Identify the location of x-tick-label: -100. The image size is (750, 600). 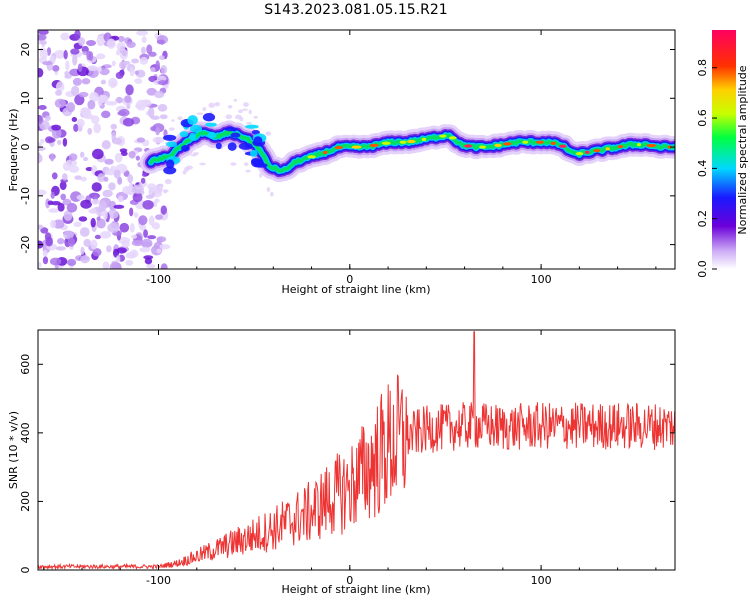
(158, 580).